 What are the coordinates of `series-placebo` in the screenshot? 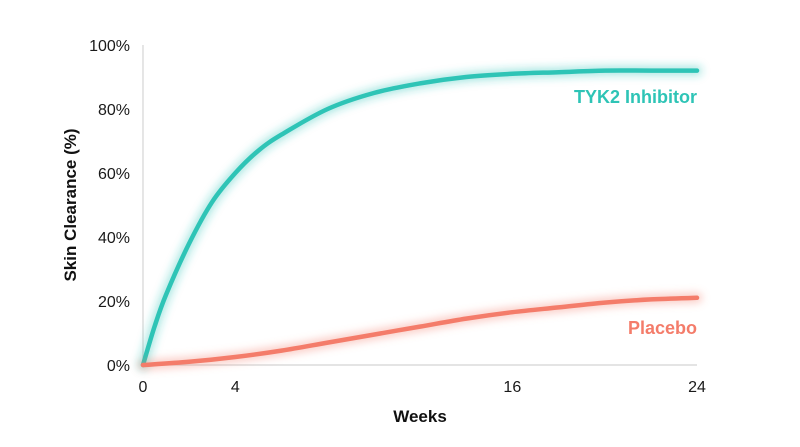 It's located at (420, 331).